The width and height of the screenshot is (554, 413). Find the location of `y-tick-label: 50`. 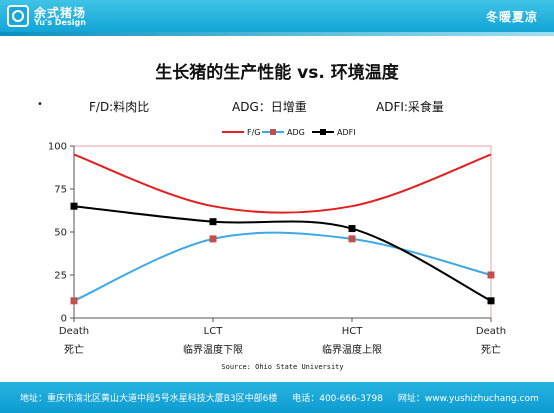

y-tick-label: 50 is located at coordinates (60, 233).